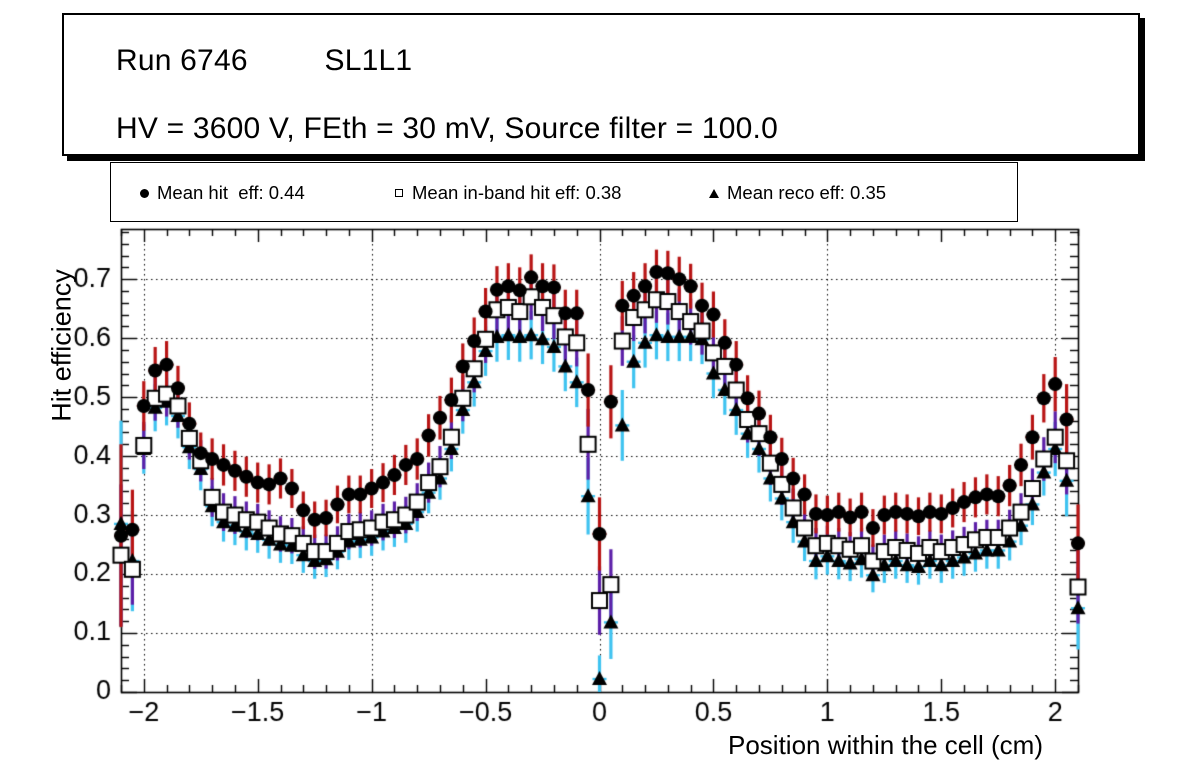 This screenshot has height=772, width=1196. I want to click on y-axis-title: Hit efficiency, so click(61, 345).